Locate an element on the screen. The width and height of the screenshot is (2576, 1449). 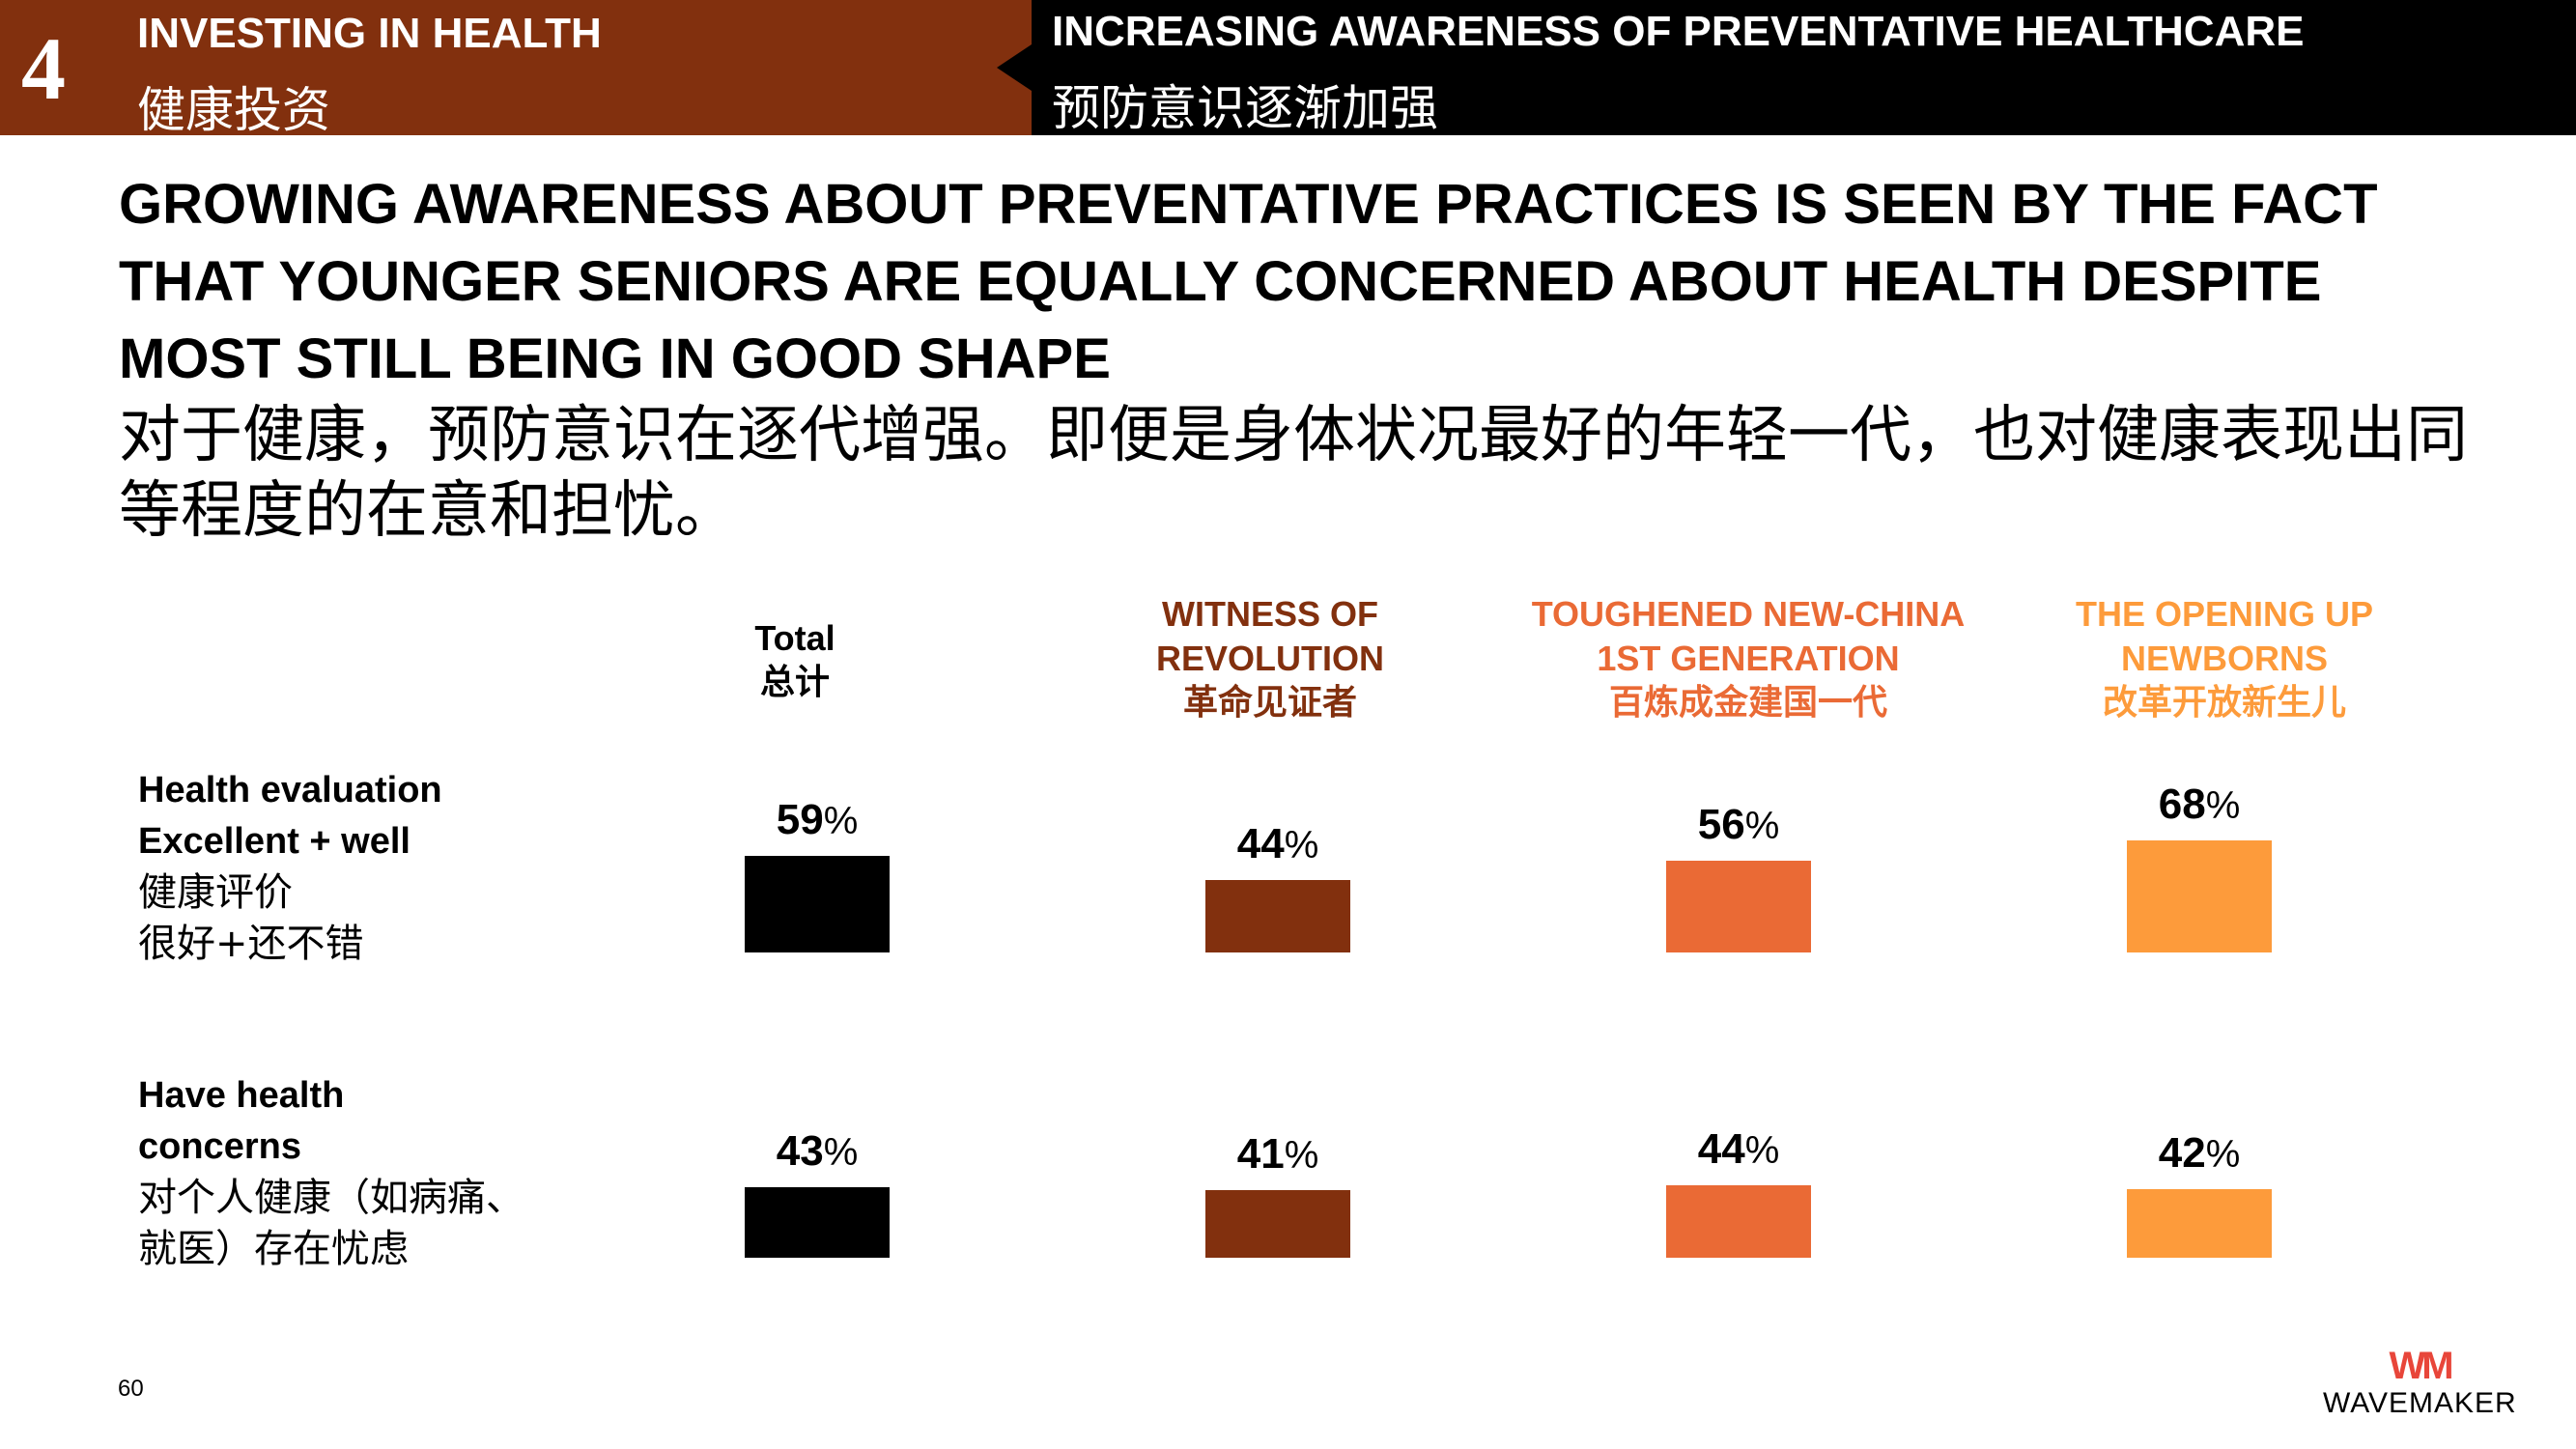
section-number: 4 is located at coordinates (43, 68).